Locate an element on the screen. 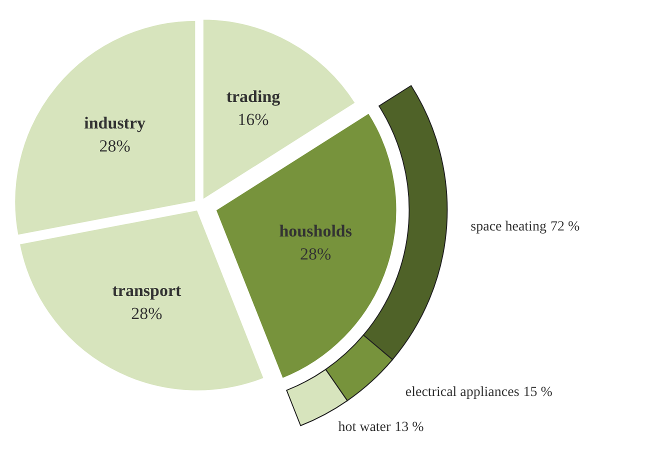 The width and height of the screenshot is (662, 455). data-label: 72 % is located at coordinates (565, 227).